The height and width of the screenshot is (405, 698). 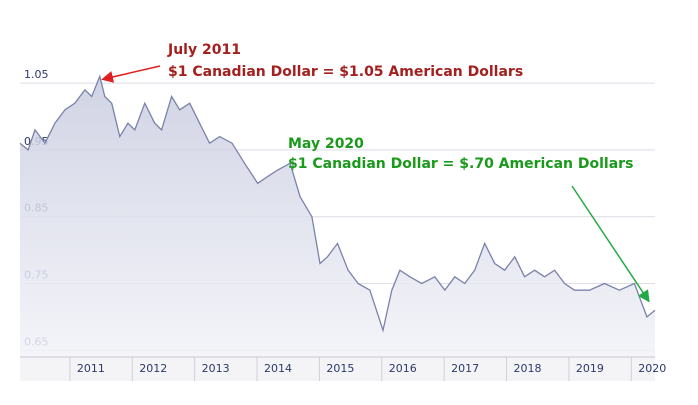 What do you see at coordinates (216, 368) in the screenshot?
I see `x-tick-label: 2013` at bounding box center [216, 368].